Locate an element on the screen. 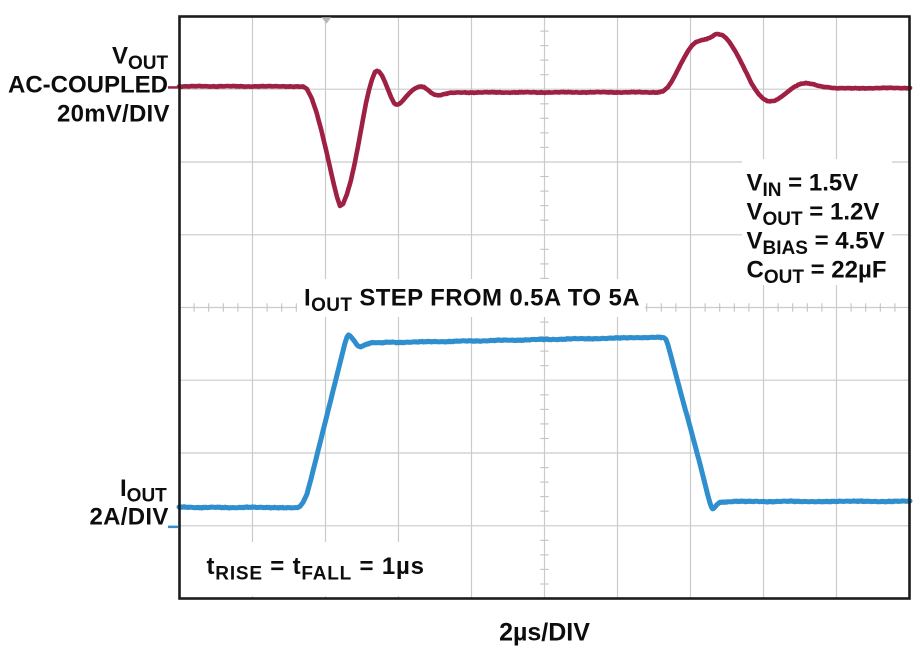 The height and width of the screenshot is (655, 919). svg-text: 2µs/DIV is located at coordinates (544, 633).